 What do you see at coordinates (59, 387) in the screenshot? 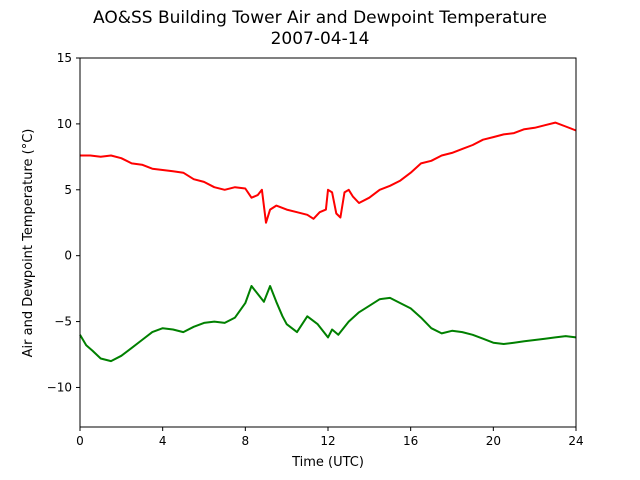
I see `y-tick-label: −10` at bounding box center [59, 387].